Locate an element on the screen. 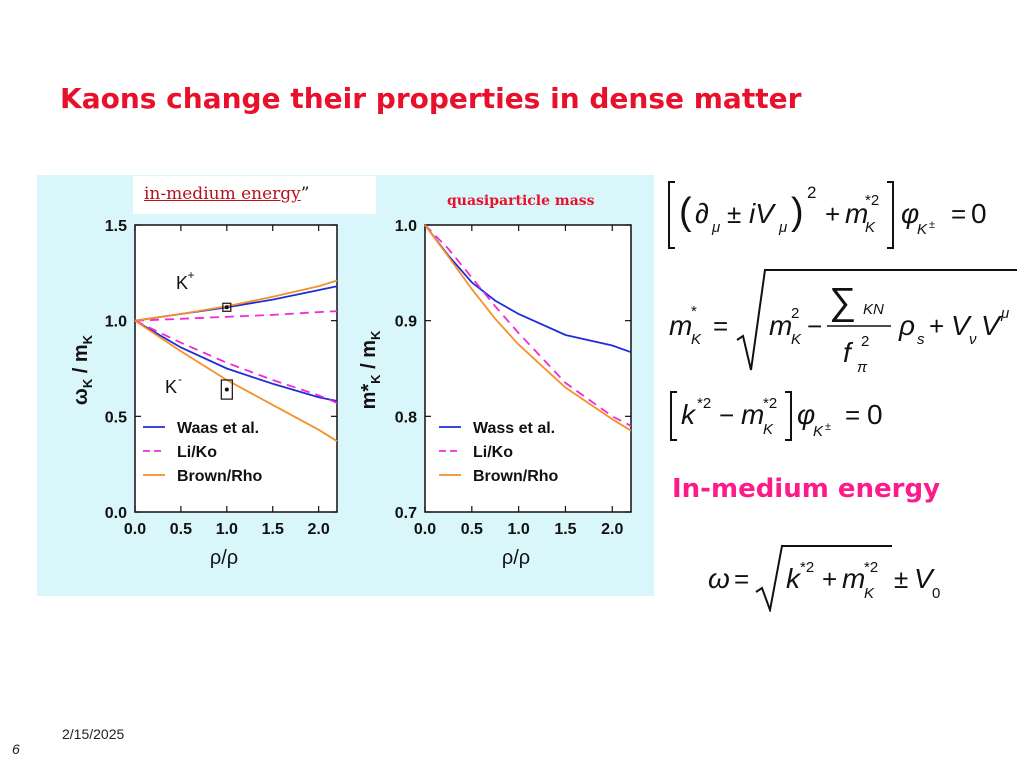 This screenshot has height=768, width=1024. y-tick-label: 1.5 is located at coordinates (116, 226).